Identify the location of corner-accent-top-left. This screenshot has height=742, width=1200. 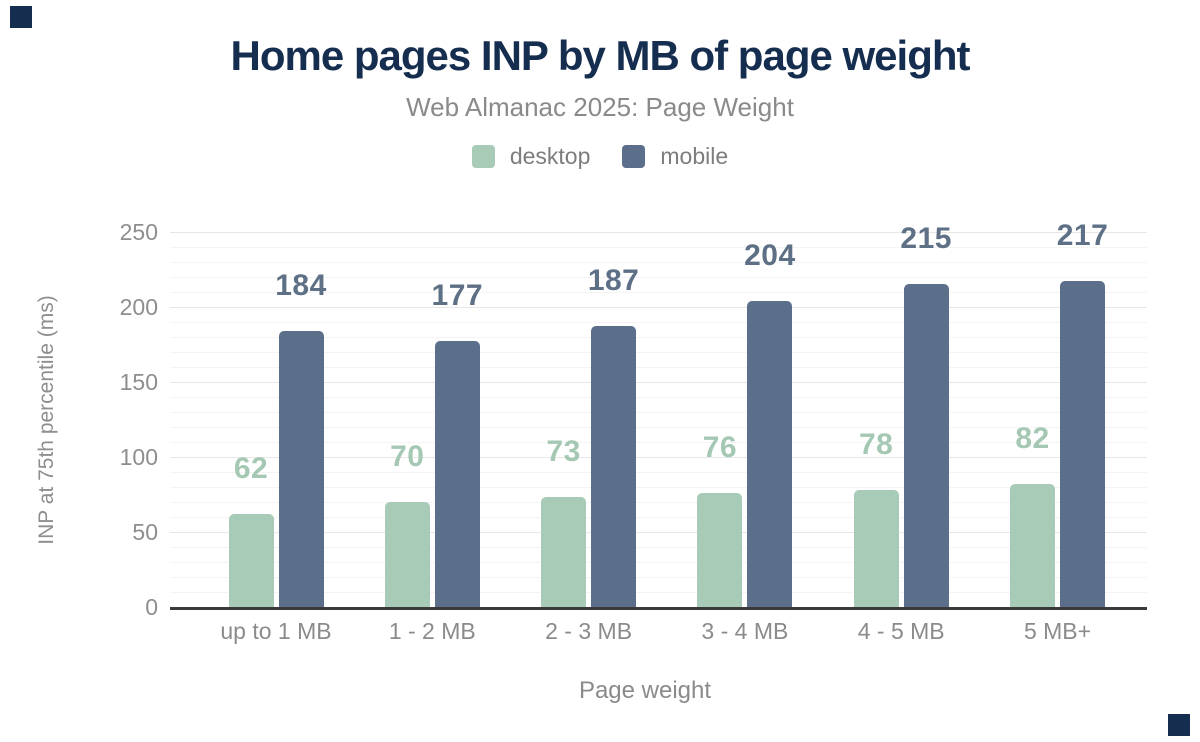
(21, 17).